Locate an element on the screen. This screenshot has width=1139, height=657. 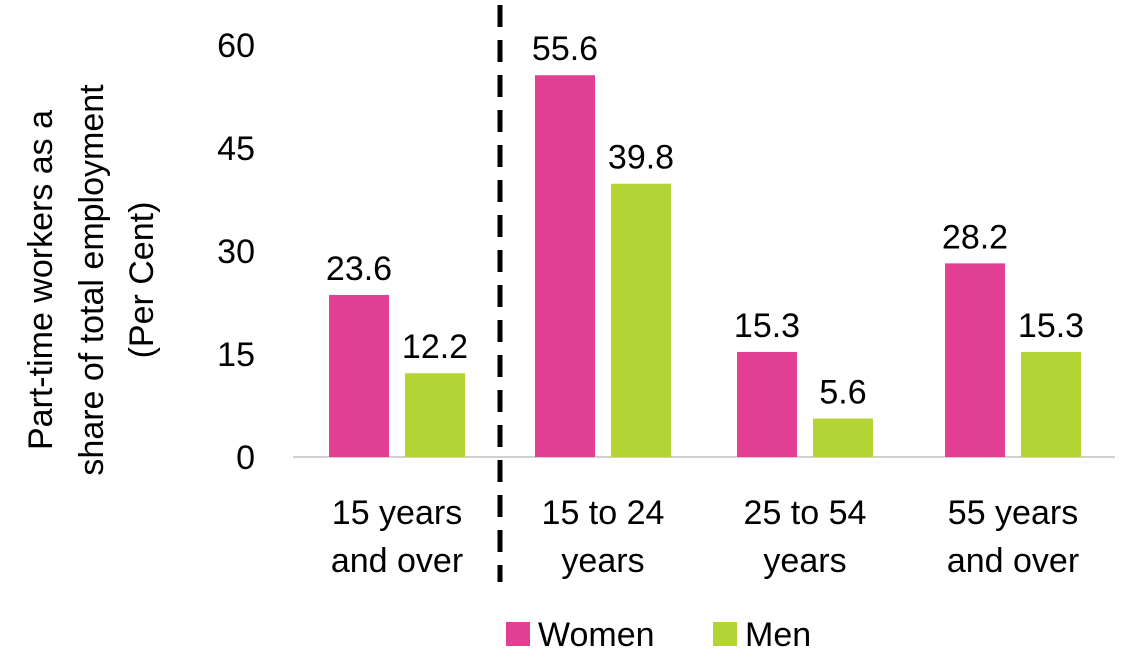
x-category-label: 55 years is located at coordinates (1013, 513).